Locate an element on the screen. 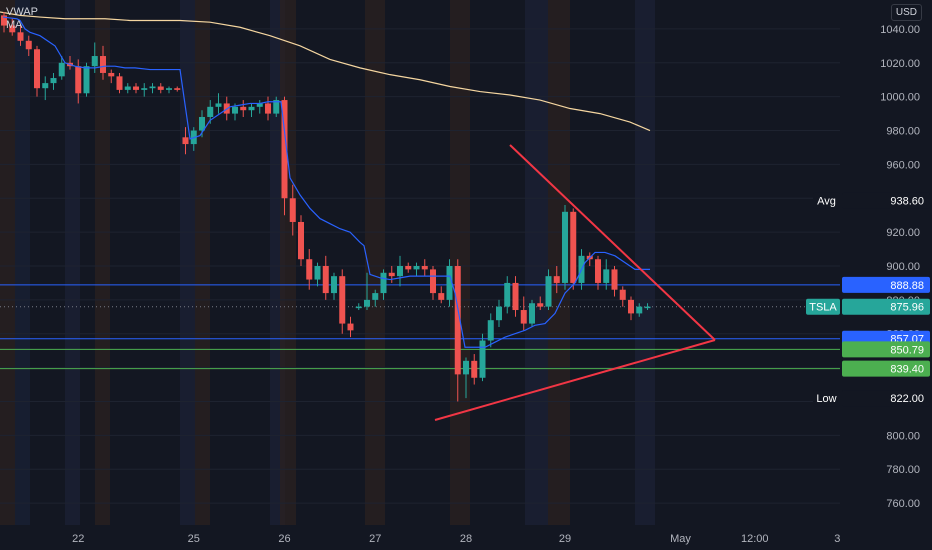 This screenshot has height=550, width=932. time-scale is located at coordinates (420, 537).